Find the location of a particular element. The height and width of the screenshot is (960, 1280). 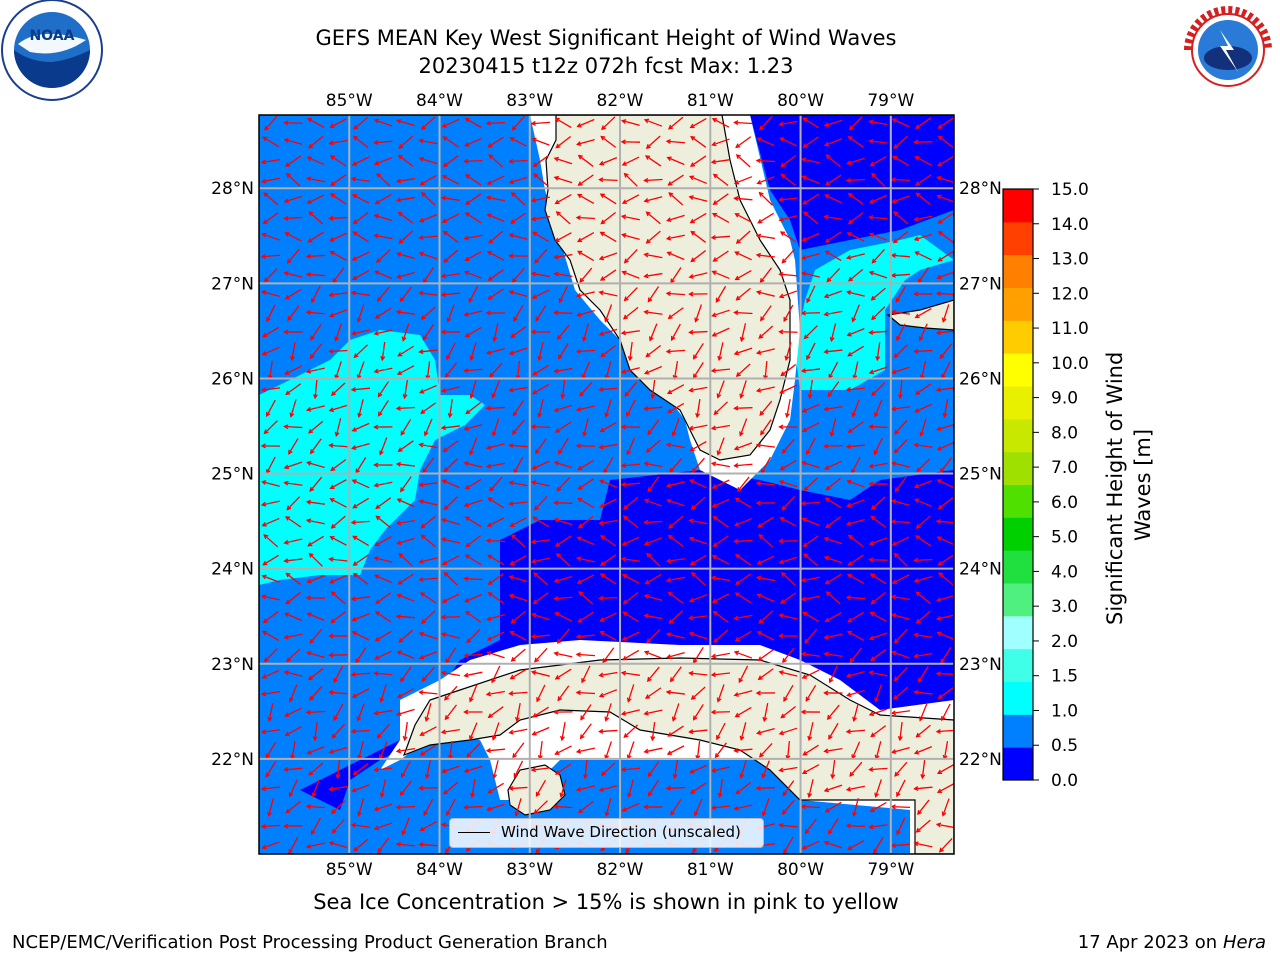

lat-tick-label-left: 22°N is located at coordinates (232, 760).